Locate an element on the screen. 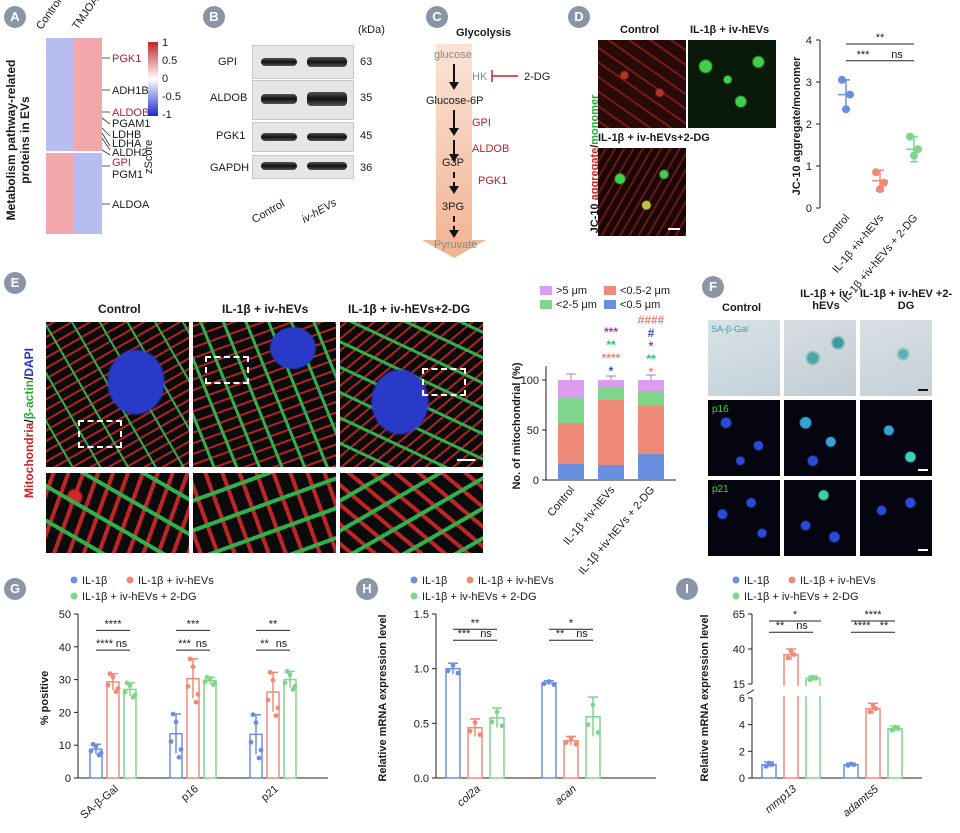 The width and height of the screenshot is (960, 833). chart-d-ylabel: JC-10 aggregate/monomer is located at coordinates (797, 125).